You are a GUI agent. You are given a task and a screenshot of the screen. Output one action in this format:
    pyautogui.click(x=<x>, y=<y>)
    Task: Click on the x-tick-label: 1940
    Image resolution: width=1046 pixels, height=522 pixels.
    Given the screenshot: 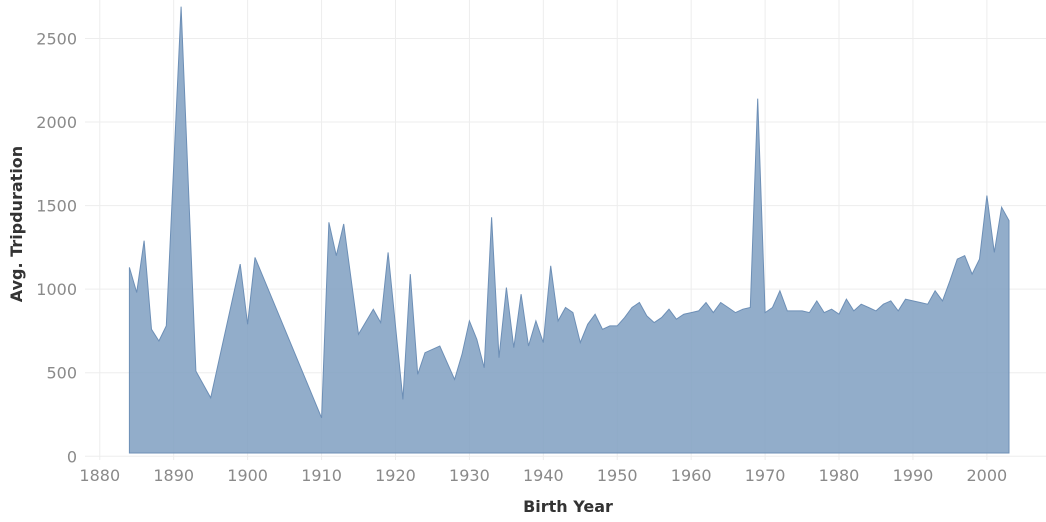 What is the action you would take?
    pyautogui.click(x=543, y=475)
    